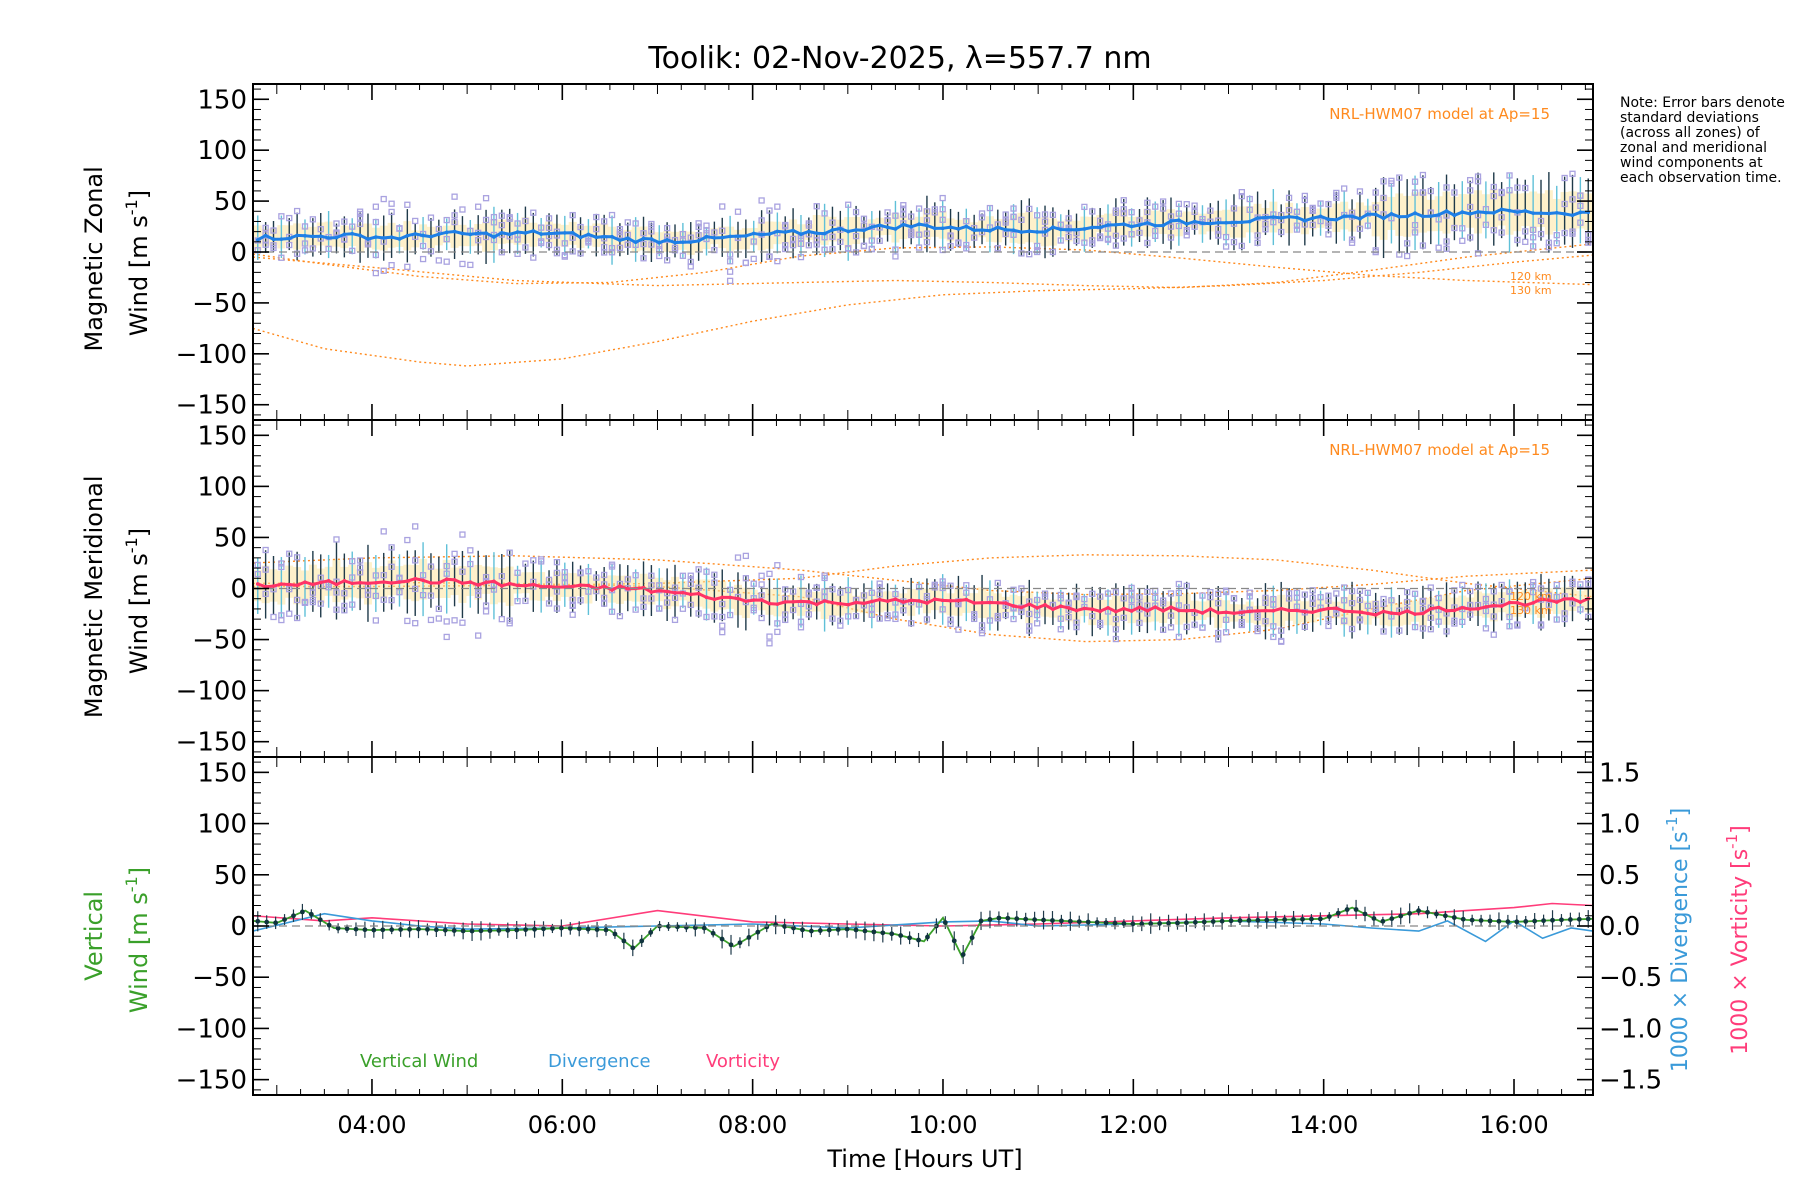 The height and width of the screenshot is (1200, 1800). Describe the element at coordinates (211, 1029) in the screenshot. I see `y-tick-label: −100` at that location.